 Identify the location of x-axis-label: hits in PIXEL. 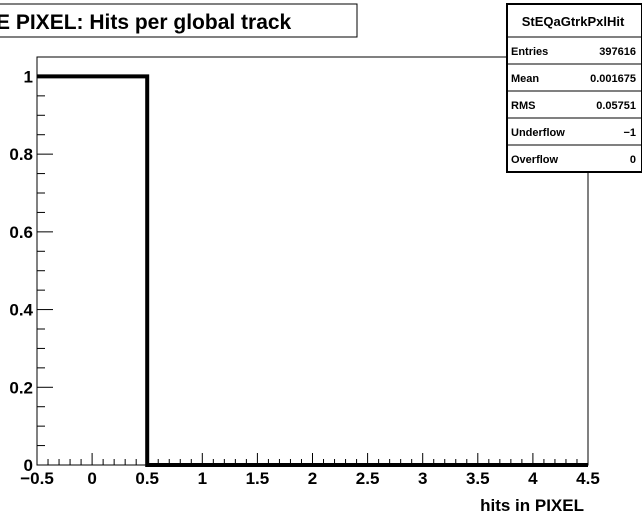
(532, 505).